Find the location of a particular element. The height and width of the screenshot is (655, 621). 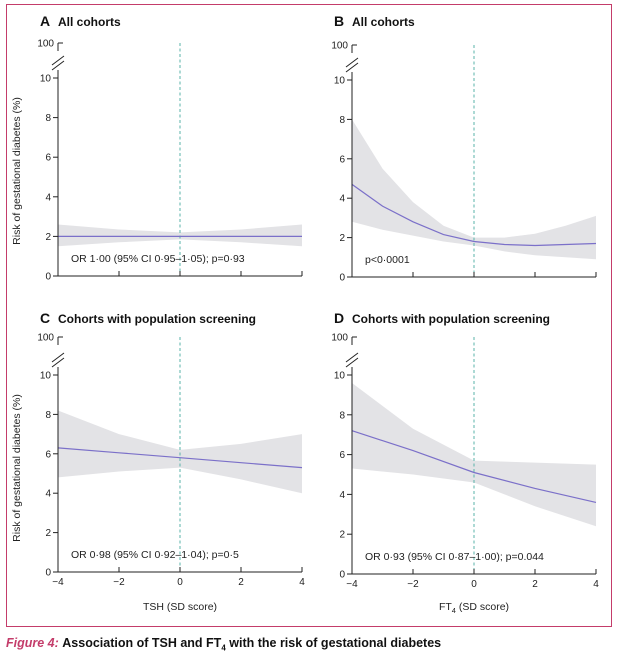

x-axis-title-tsh: TSH (SD score) is located at coordinates (180, 607).